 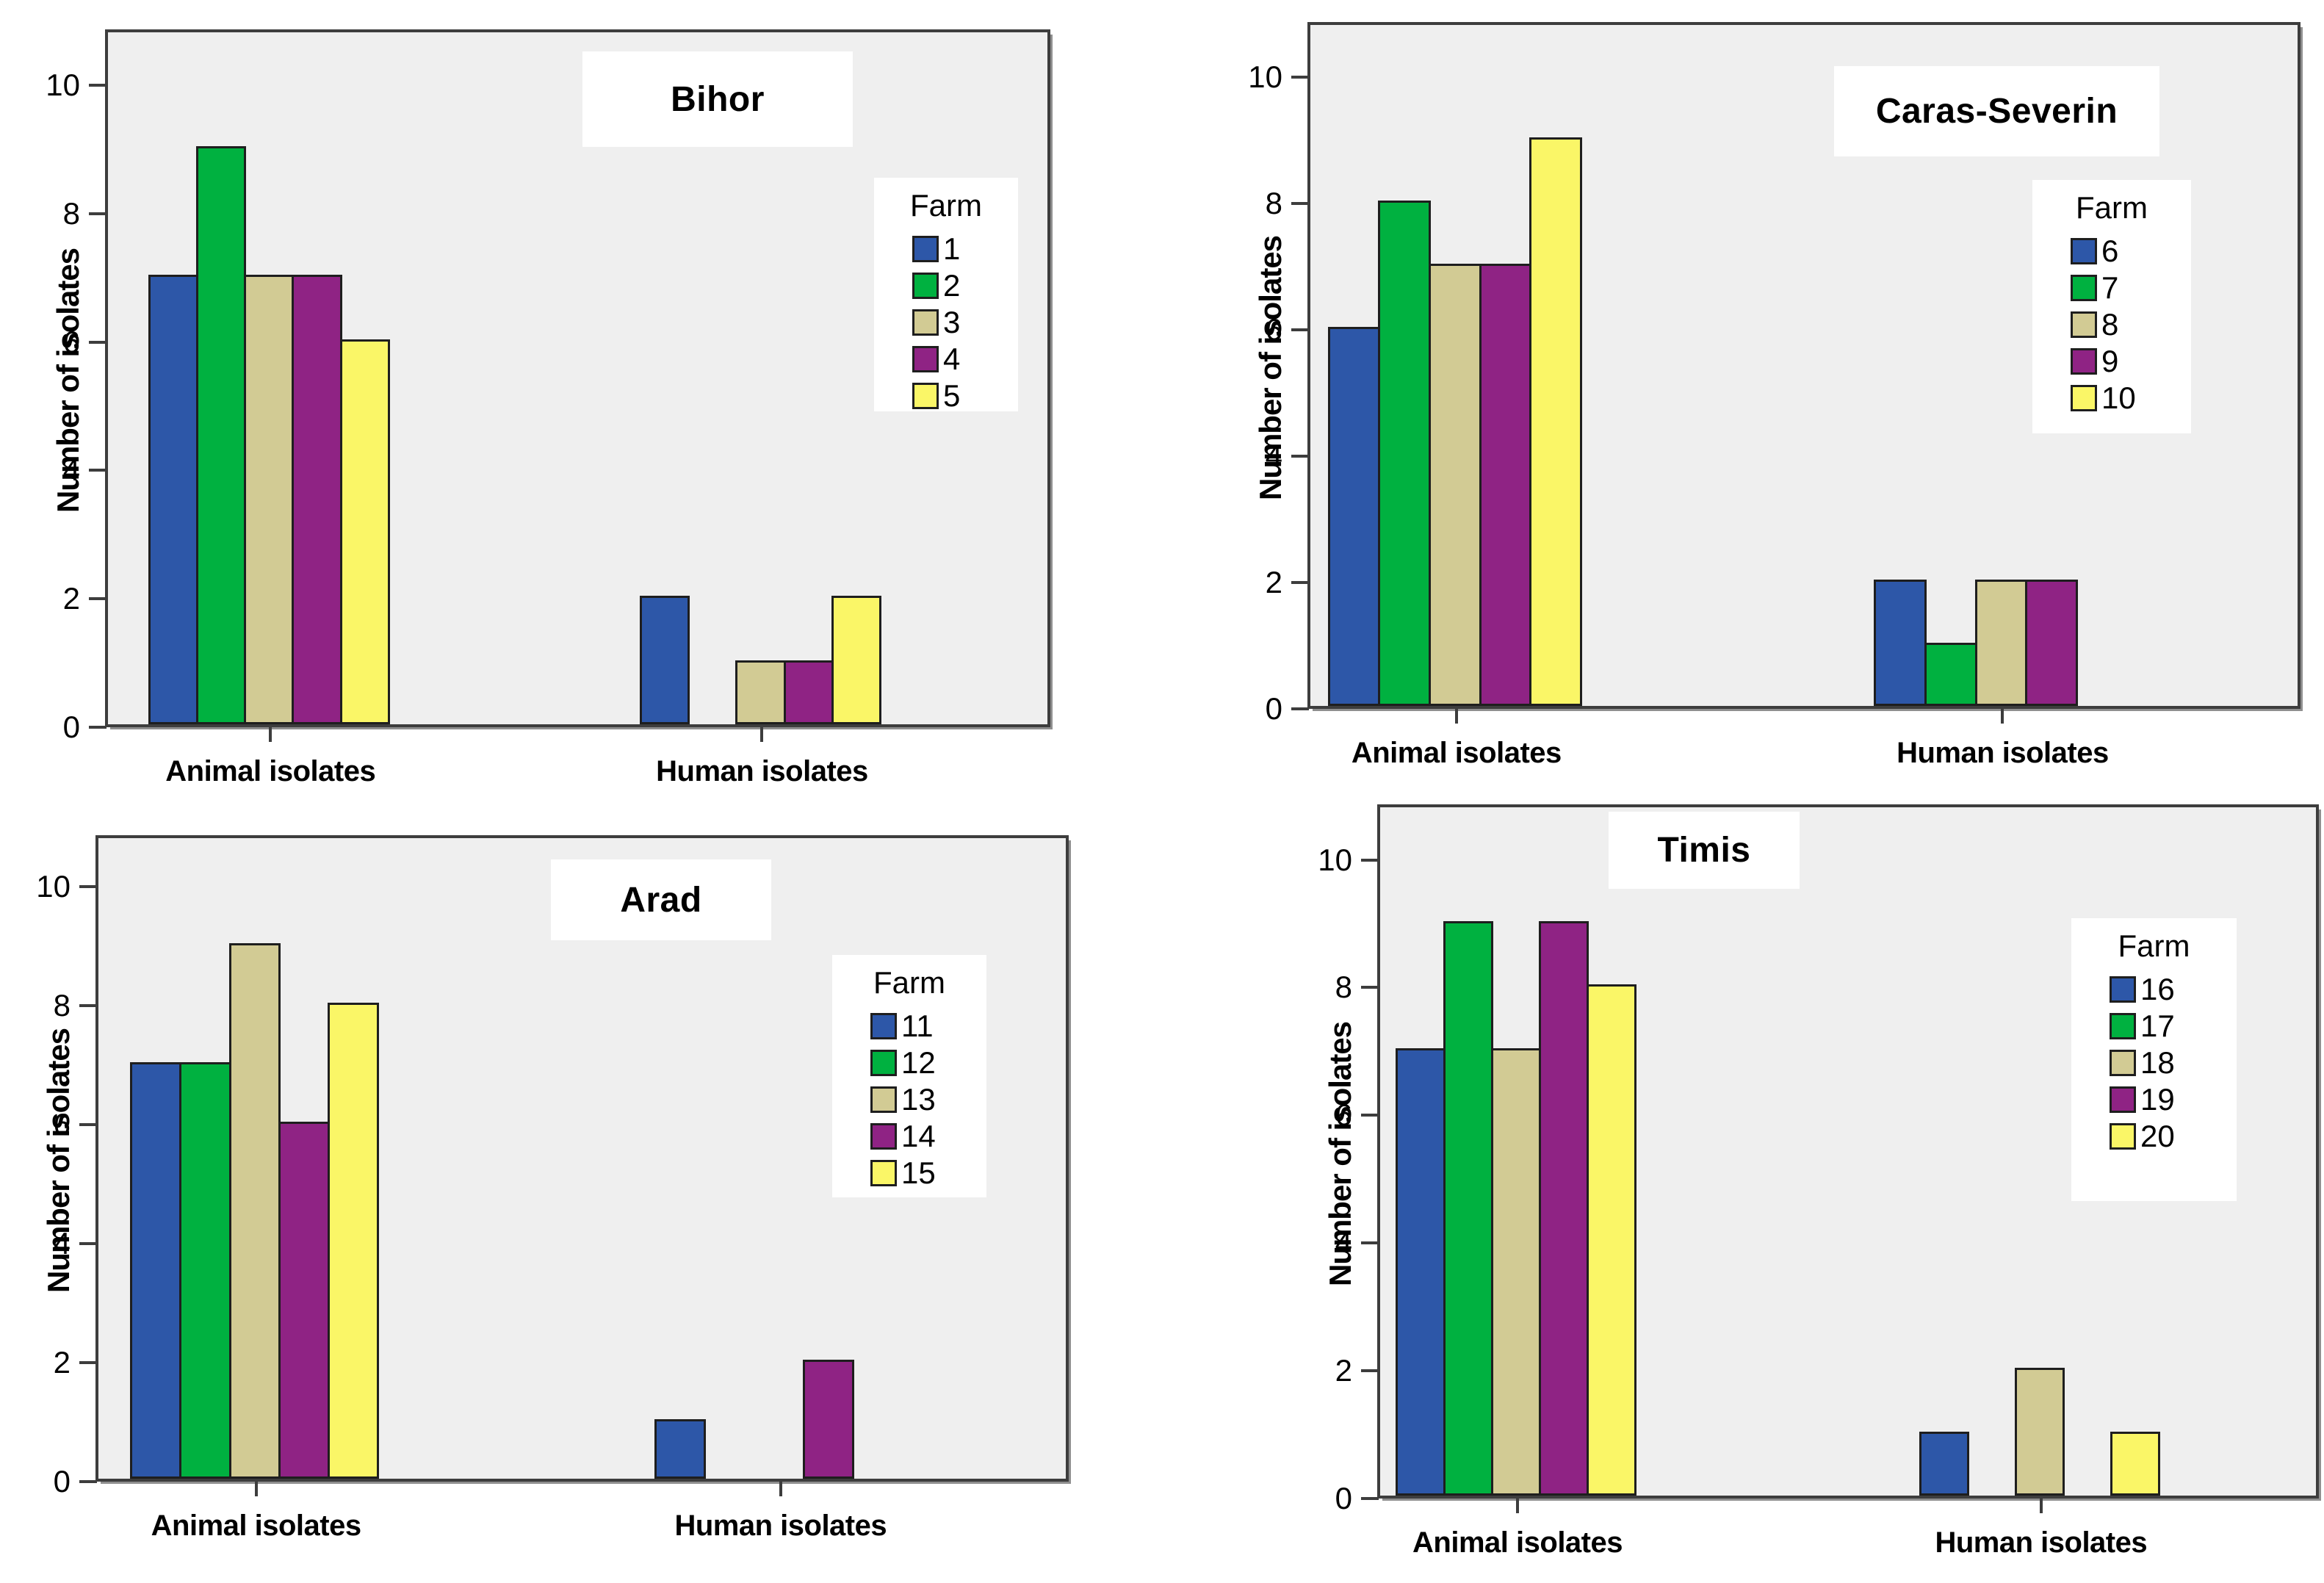 I want to click on bar-farm-7-human, so click(x=1950, y=674).